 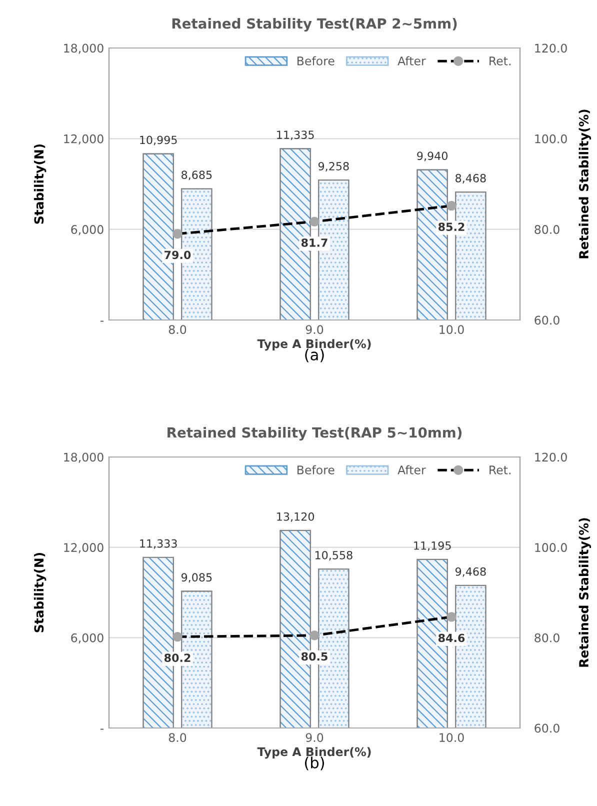 I want to click on data-label: 10,558, so click(x=333, y=555).